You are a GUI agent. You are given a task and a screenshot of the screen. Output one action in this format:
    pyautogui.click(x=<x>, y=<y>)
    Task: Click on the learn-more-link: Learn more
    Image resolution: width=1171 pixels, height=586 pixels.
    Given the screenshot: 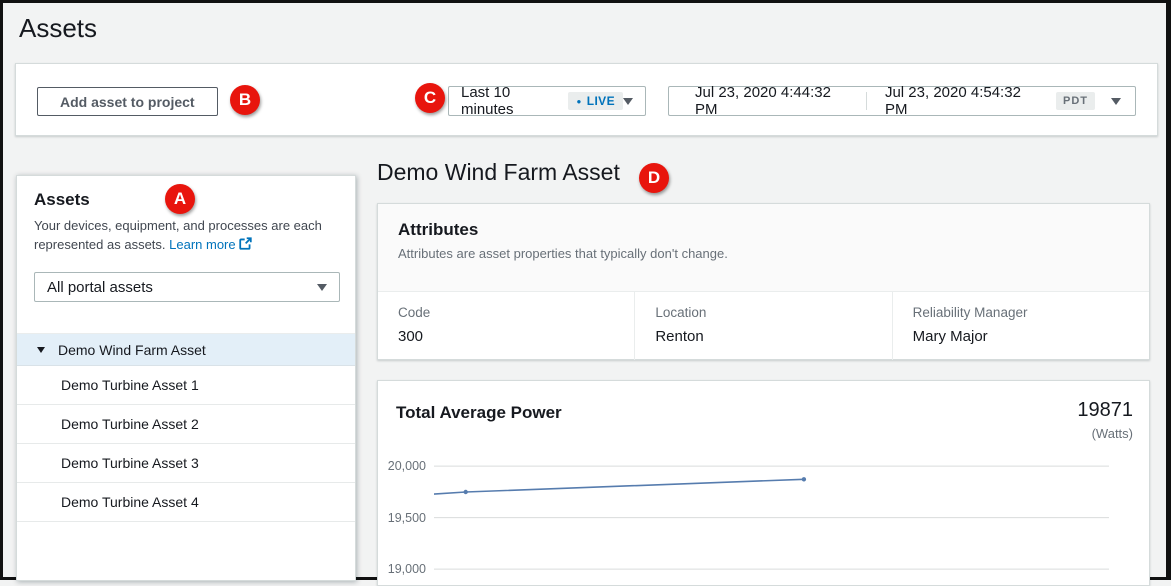 What is the action you would take?
    pyautogui.click(x=202, y=244)
    